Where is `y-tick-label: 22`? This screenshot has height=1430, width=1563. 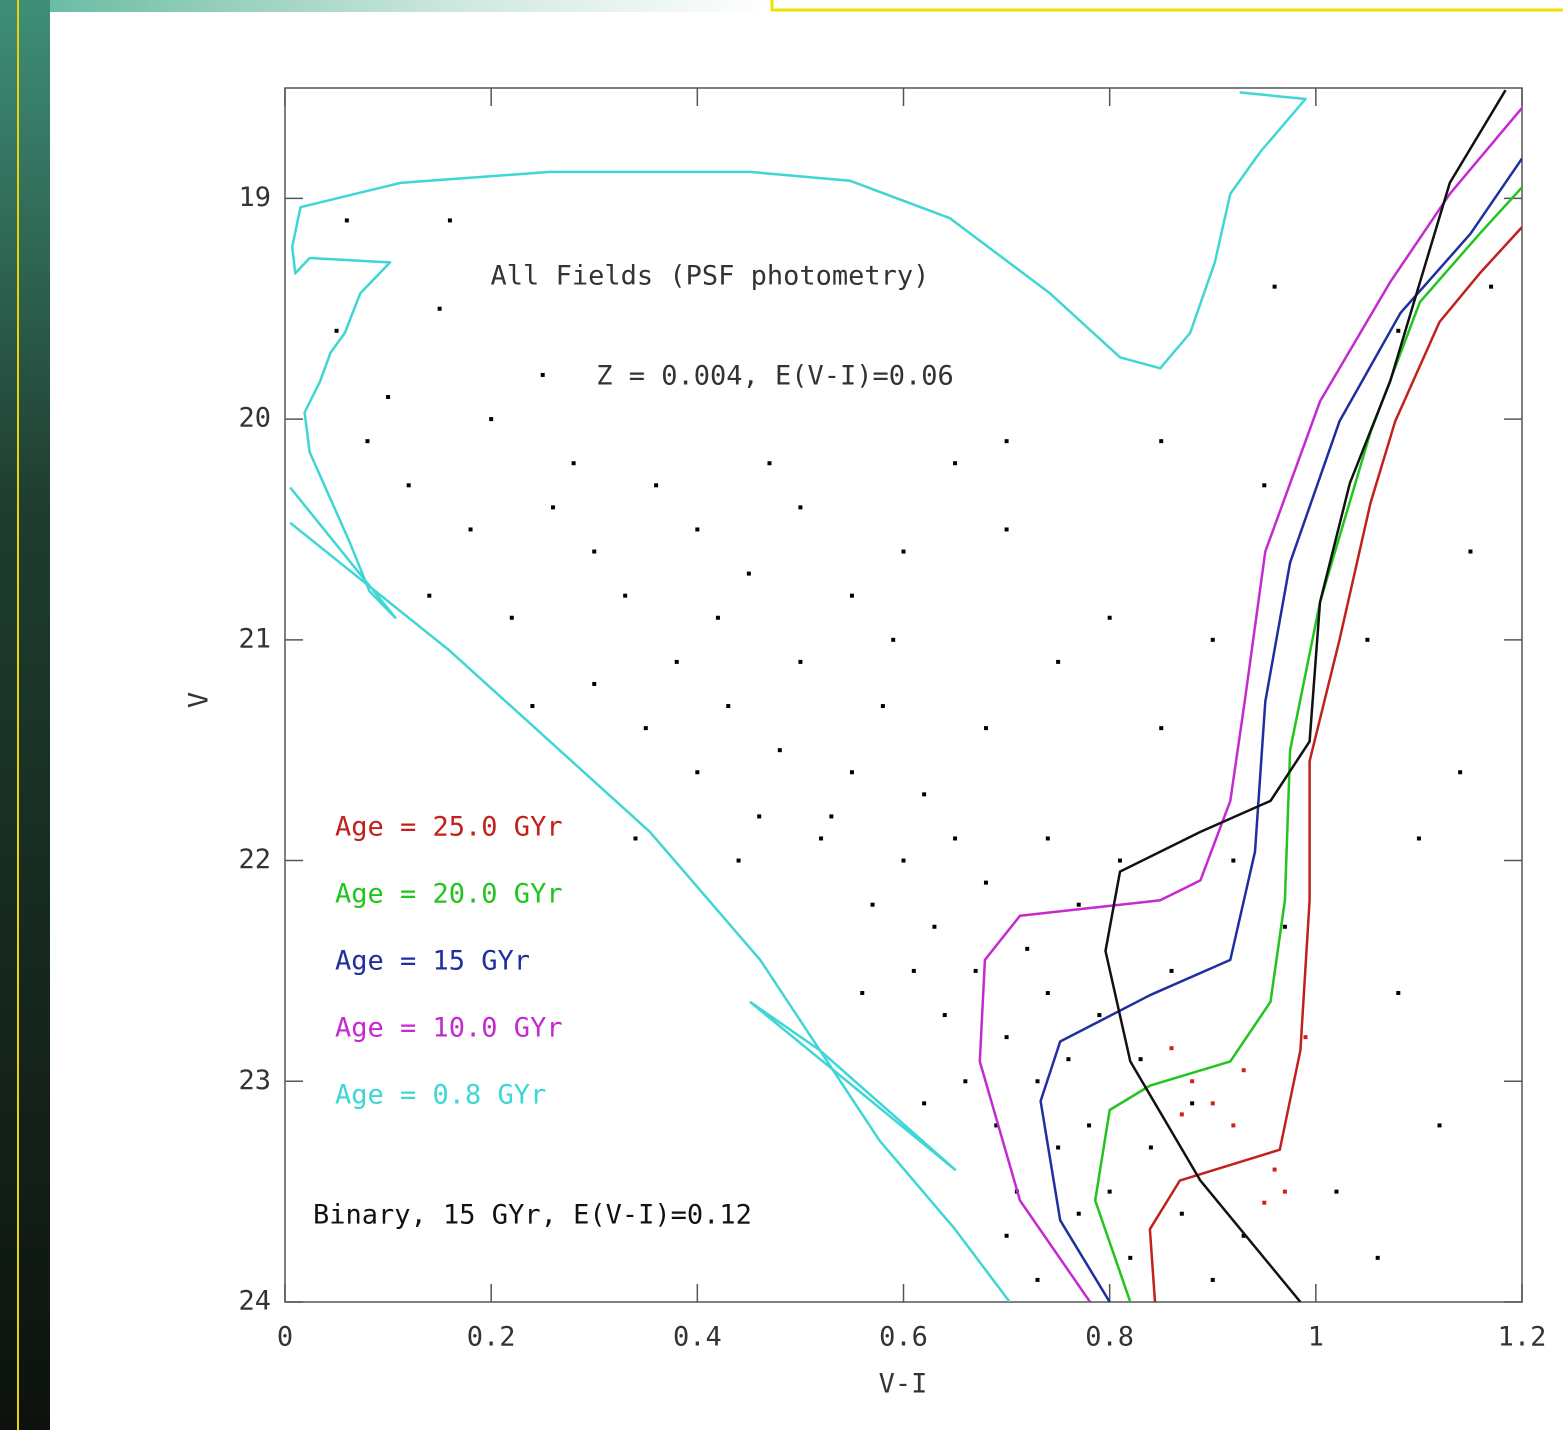
y-tick-label: 22 is located at coordinates (254, 859).